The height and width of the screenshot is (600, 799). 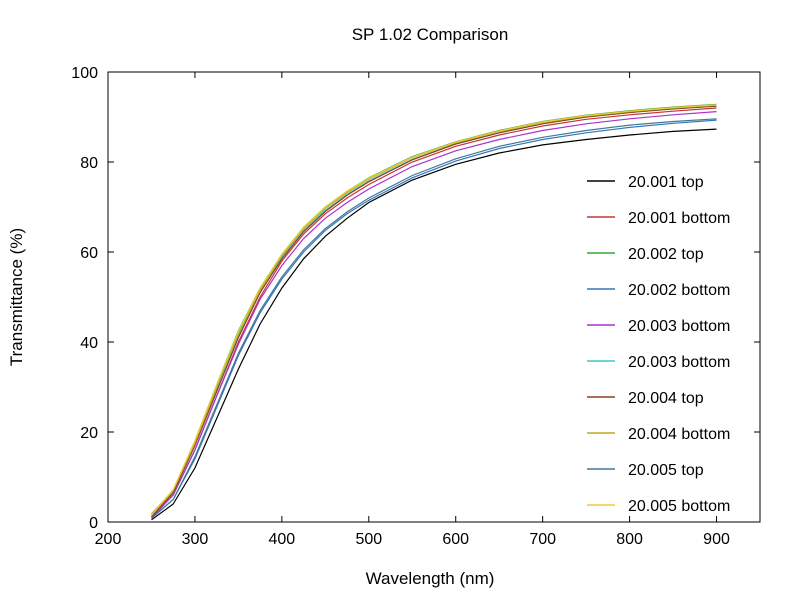 I want to click on legend-label: 20.001 bottom, so click(x=679, y=218).